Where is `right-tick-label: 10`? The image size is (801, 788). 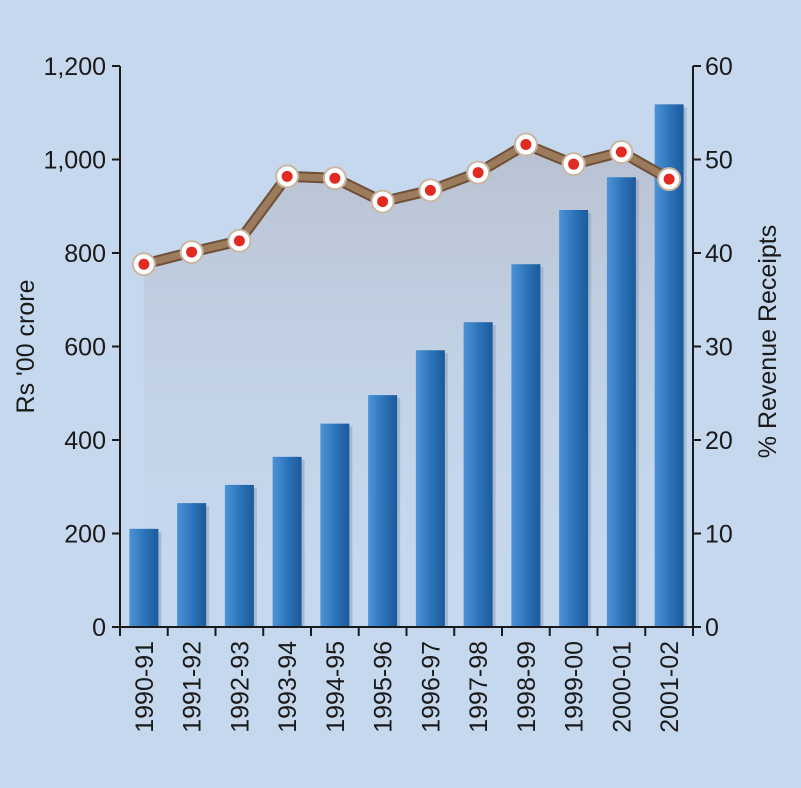 right-tick-label: 10 is located at coordinates (719, 535).